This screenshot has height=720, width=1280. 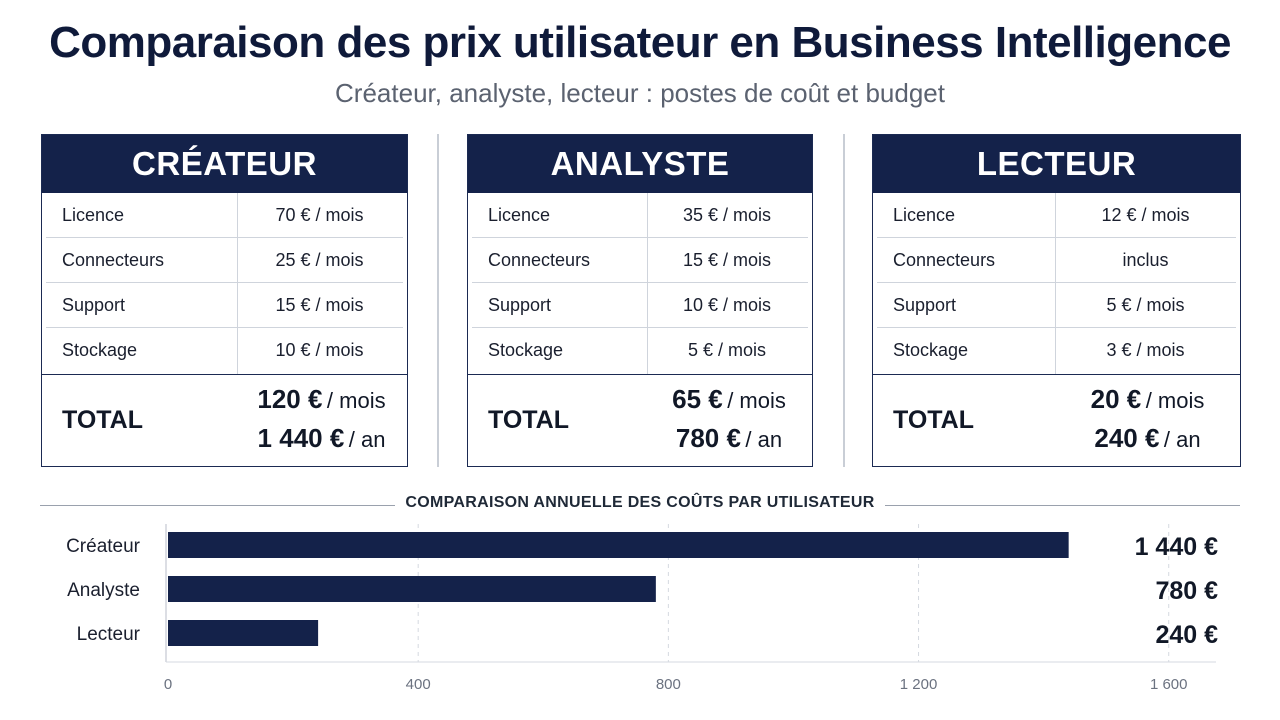 I want to click on value-label: 1 440 €, so click(x=1177, y=547).